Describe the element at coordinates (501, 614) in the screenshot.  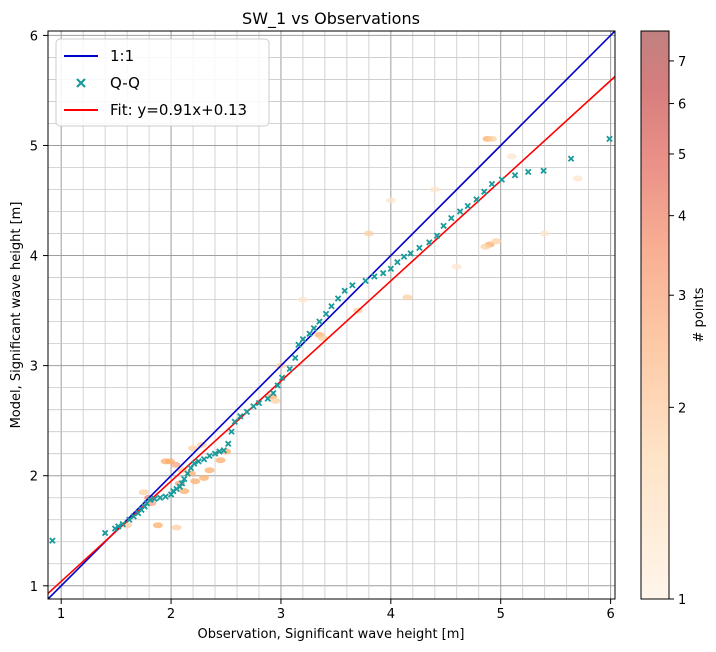
I see `x-tick-label: 5` at that location.